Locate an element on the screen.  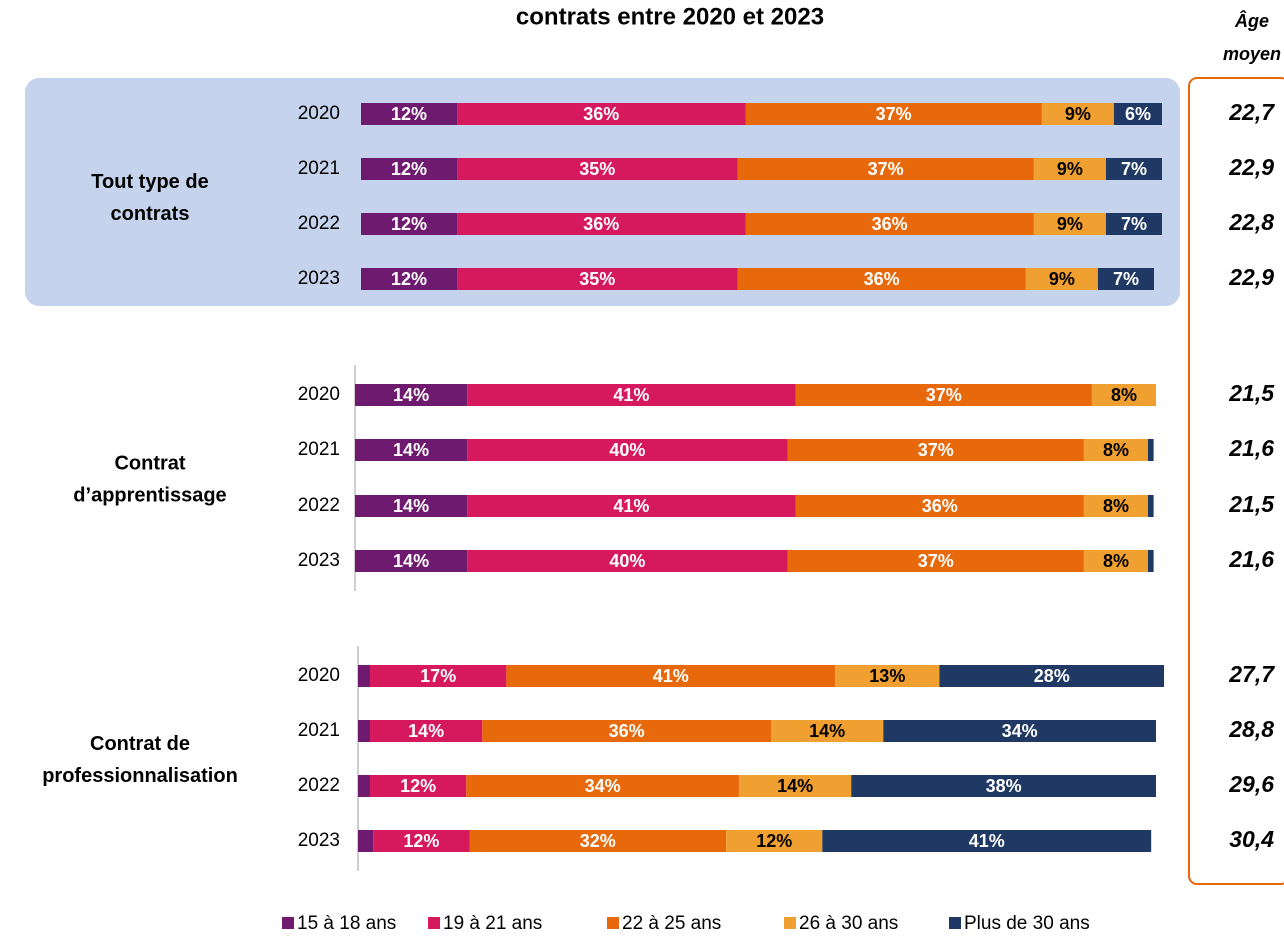
avg-age-label: 29,6 is located at coordinates (1251, 784).